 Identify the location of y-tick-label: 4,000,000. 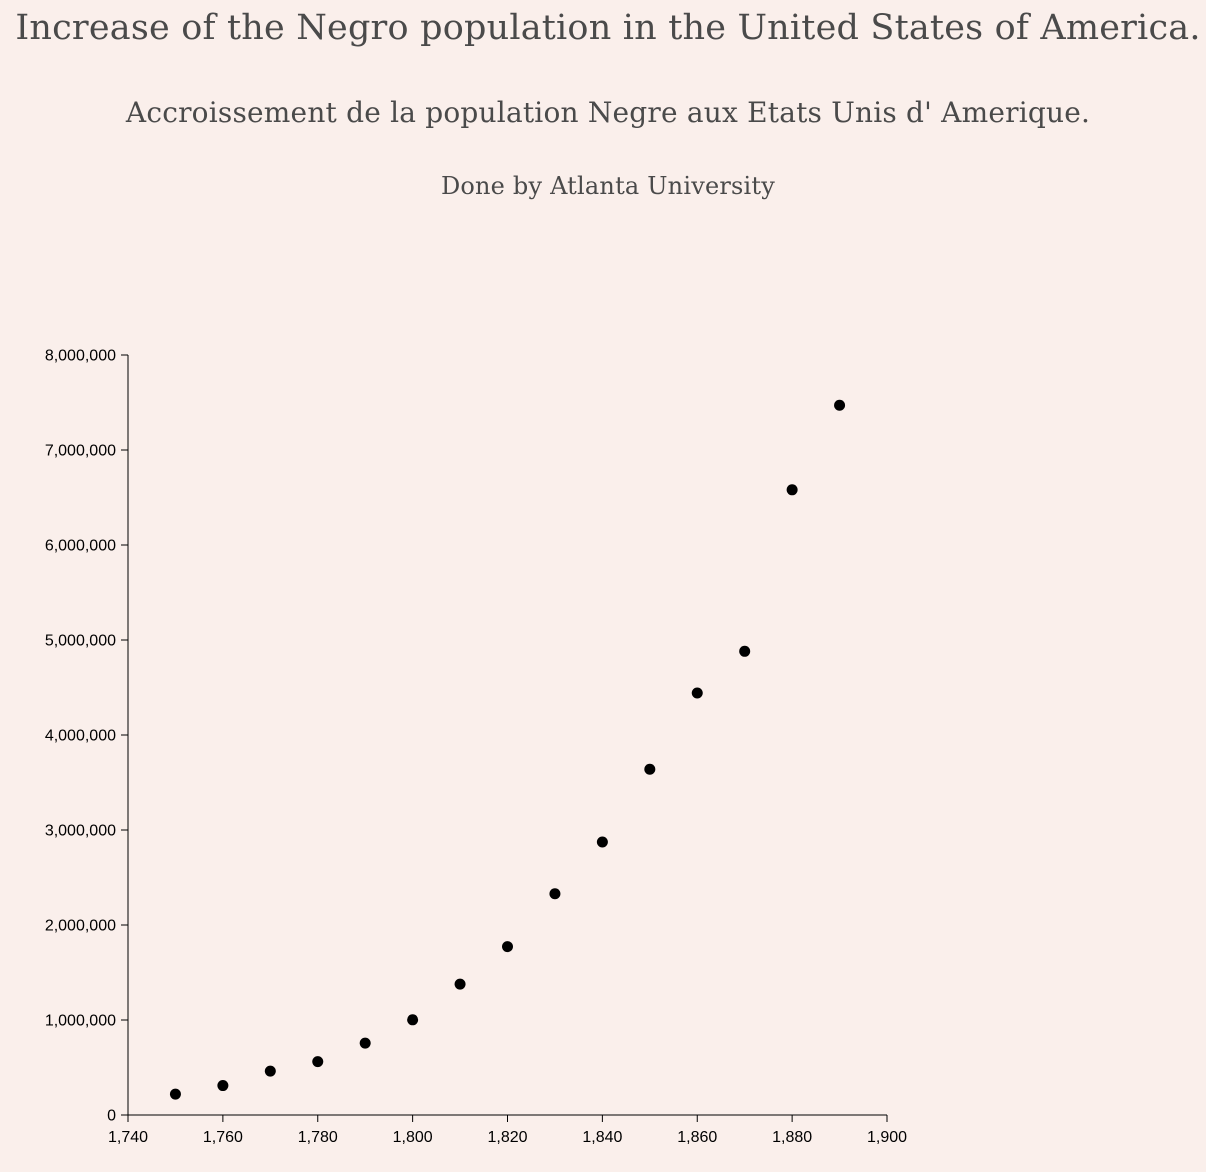
(80, 736).